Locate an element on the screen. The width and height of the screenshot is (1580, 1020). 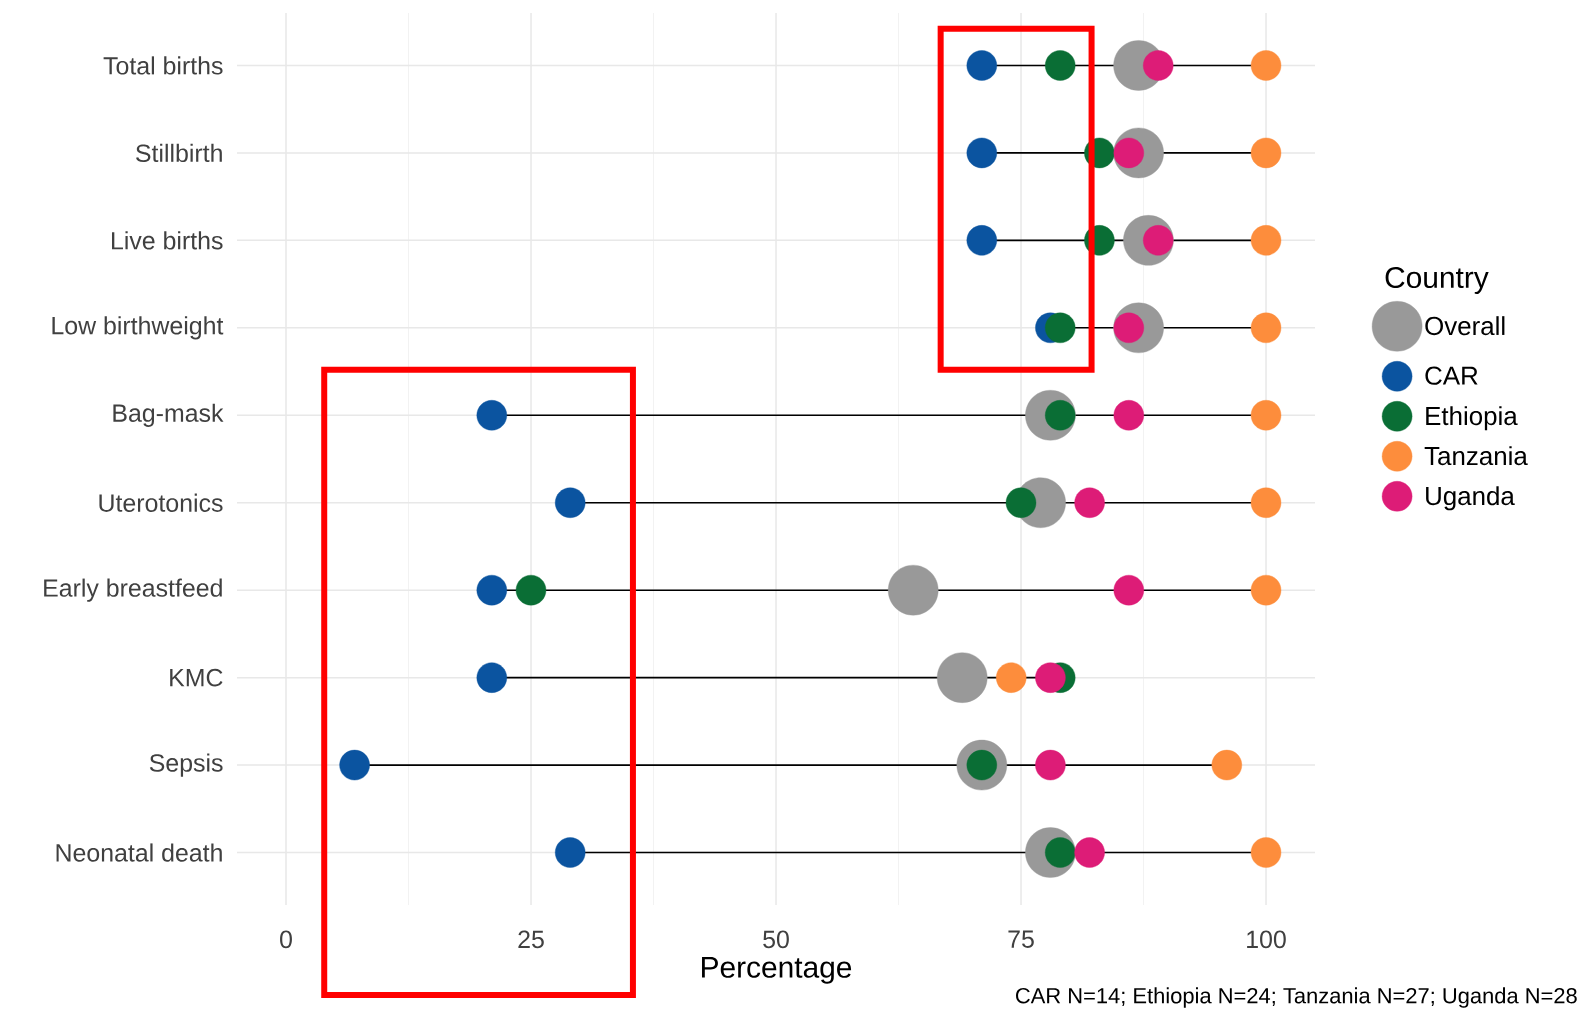
x-tick-label: 100 is located at coordinates (1266, 939).